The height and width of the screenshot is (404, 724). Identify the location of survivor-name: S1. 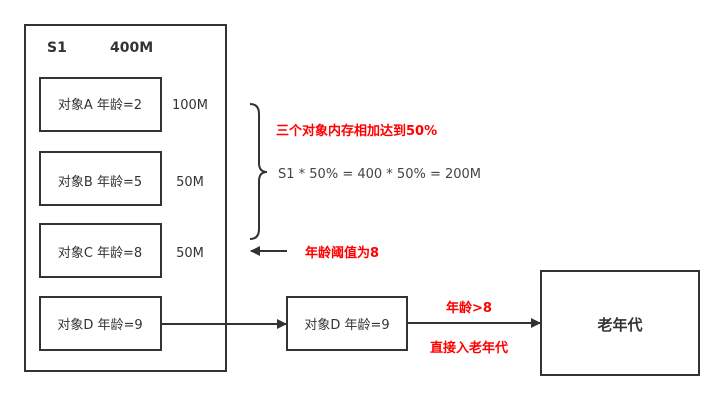
(57, 48).